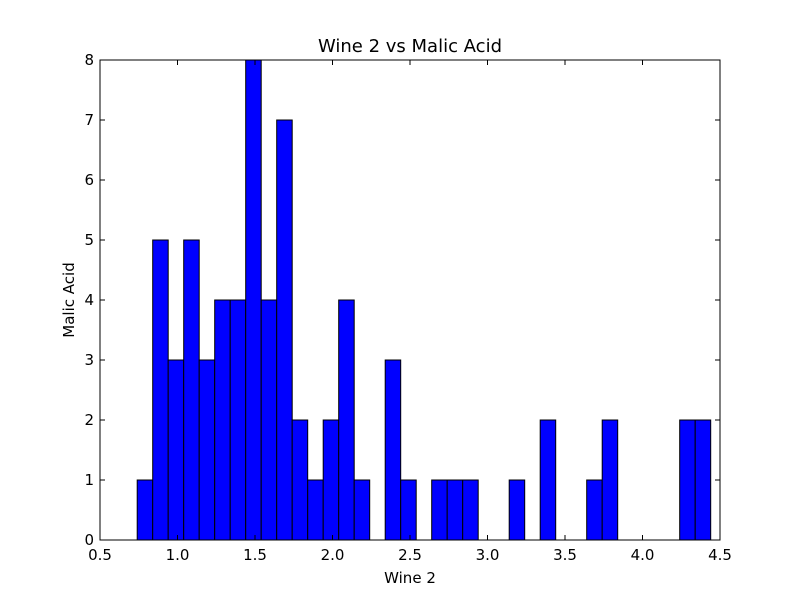 The width and height of the screenshot is (800, 600). Describe the element at coordinates (89, 180) in the screenshot. I see `y-tick-label: 6` at that location.